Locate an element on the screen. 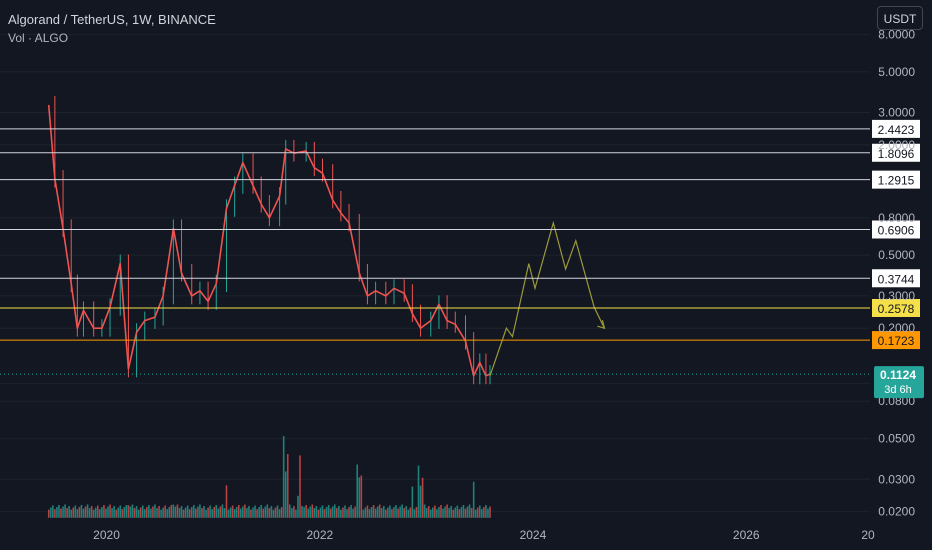 The width and height of the screenshot is (932, 550). y-tick-label: 0.3000 is located at coordinates (896, 296).